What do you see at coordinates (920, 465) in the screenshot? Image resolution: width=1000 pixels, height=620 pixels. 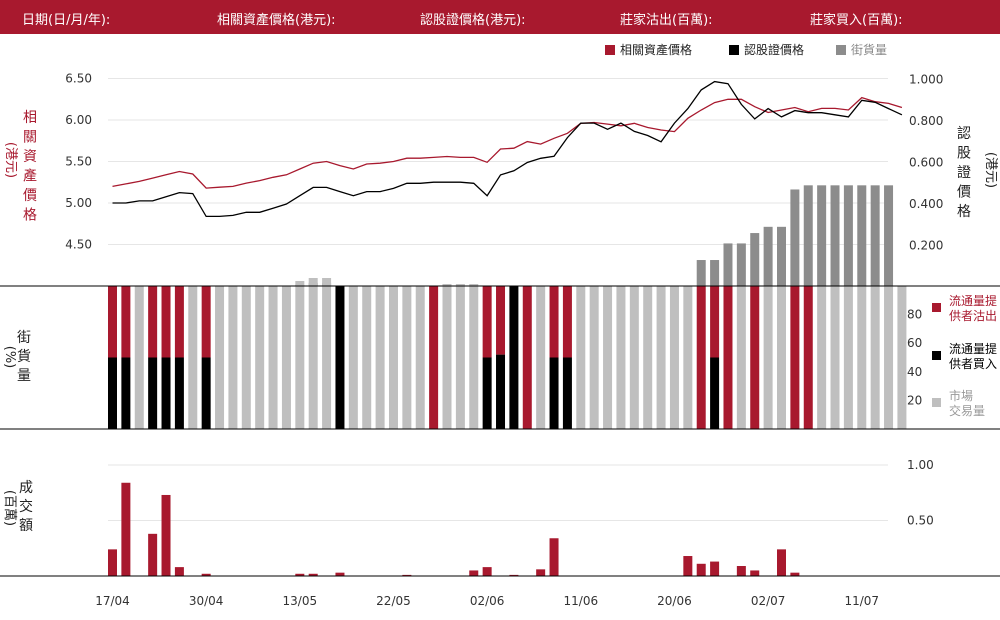 I see `turnover-tick-label: 1.00` at bounding box center [920, 465].